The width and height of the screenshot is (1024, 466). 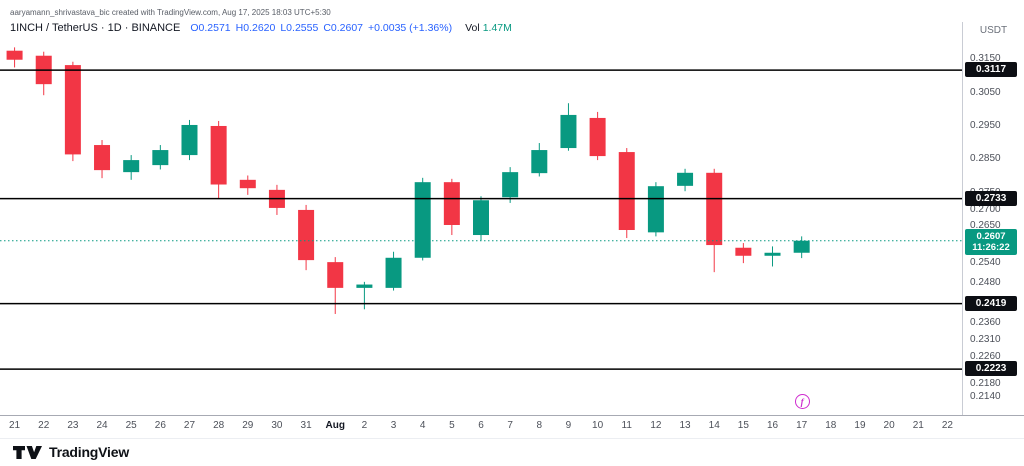 I want to click on time-axis-label: 26, so click(x=160, y=425).